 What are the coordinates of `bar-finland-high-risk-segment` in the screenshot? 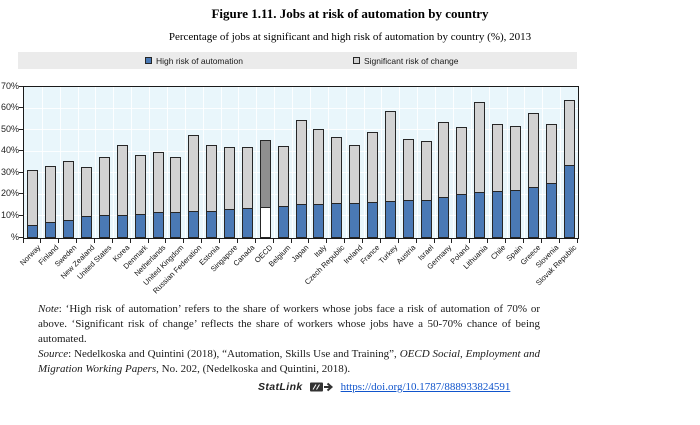 It's located at (51, 230).